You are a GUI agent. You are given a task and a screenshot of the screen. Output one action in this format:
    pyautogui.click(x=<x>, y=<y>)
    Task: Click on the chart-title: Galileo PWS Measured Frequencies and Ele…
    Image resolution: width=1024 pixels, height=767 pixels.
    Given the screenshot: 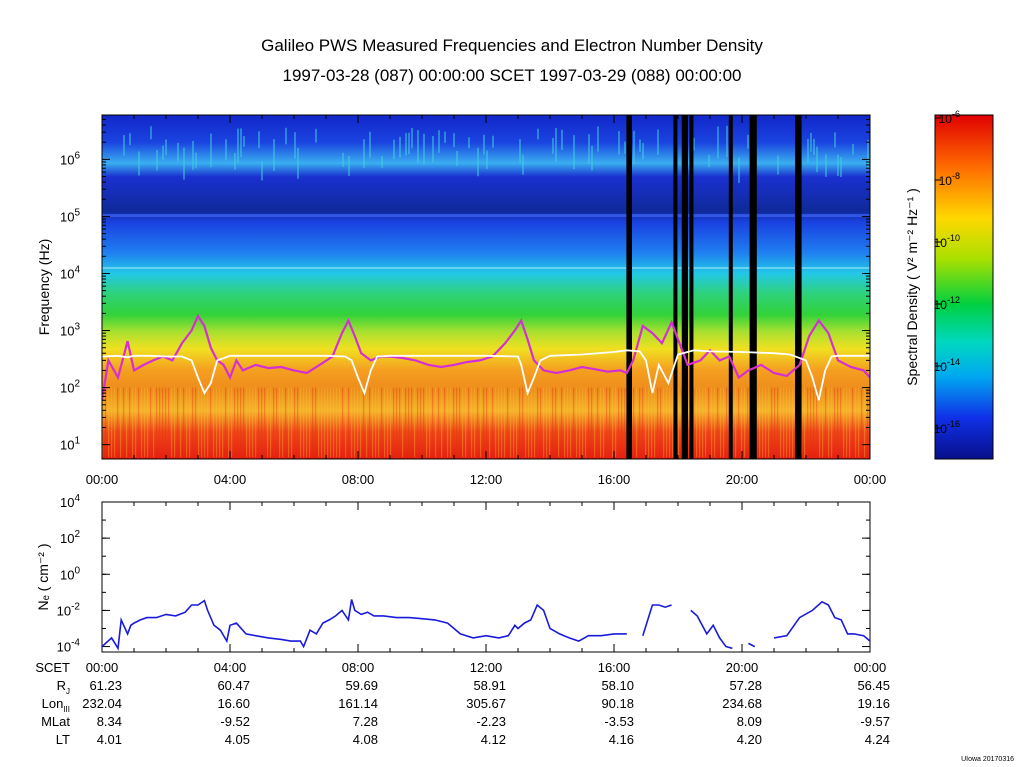 What is the action you would take?
    pyautogui.click(x=512, y=45)
    